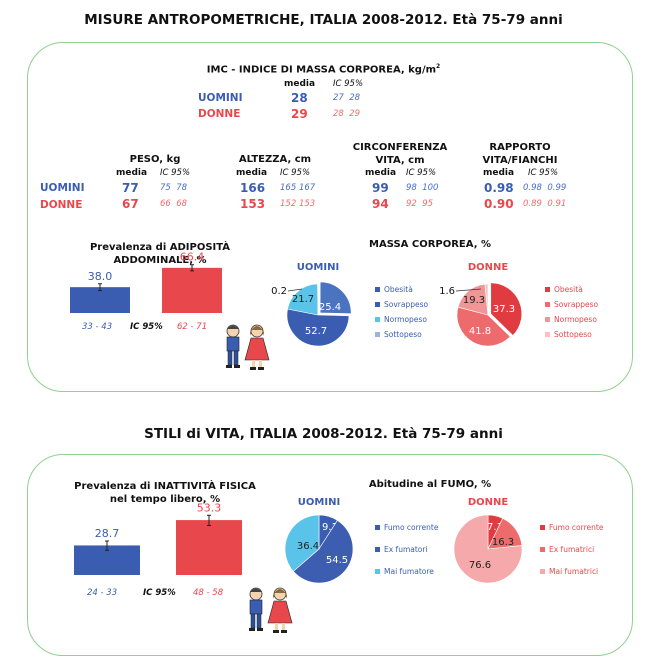 This screenshot has width=647, height=672. I want to click on fumo-title: Abitudine al FUMO, %, so click(430, 484).